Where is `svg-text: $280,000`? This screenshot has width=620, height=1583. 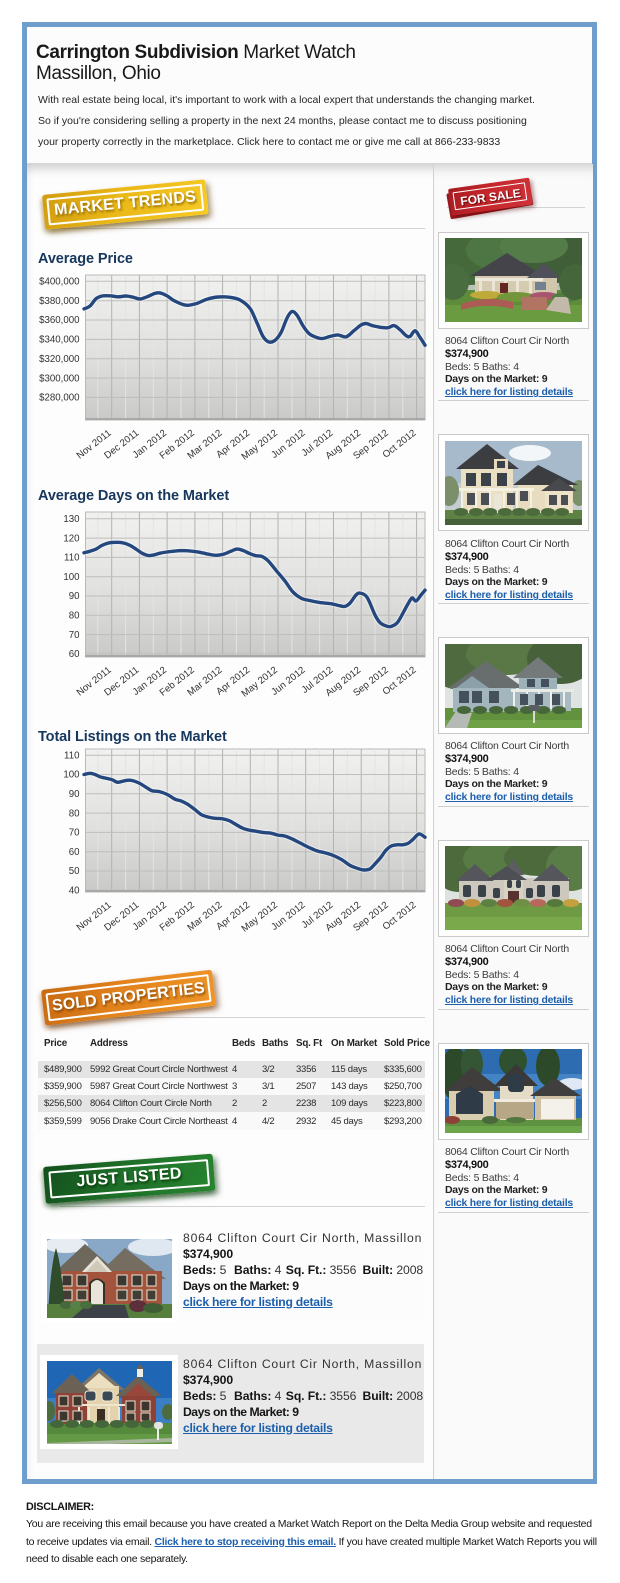
svg-text: $280,000 is located at coordinates (59, 398).